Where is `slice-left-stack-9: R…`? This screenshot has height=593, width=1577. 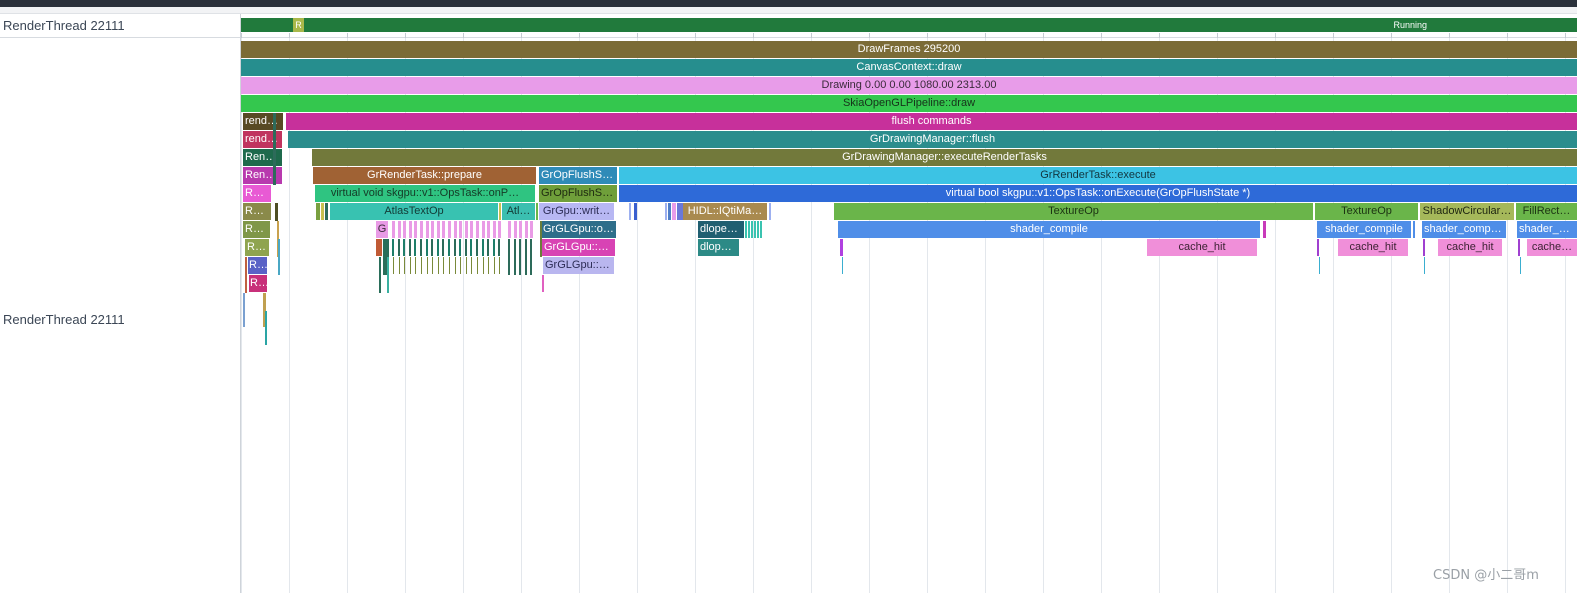
slice-left-stack-9: R… is located at coordinates (258, 283).